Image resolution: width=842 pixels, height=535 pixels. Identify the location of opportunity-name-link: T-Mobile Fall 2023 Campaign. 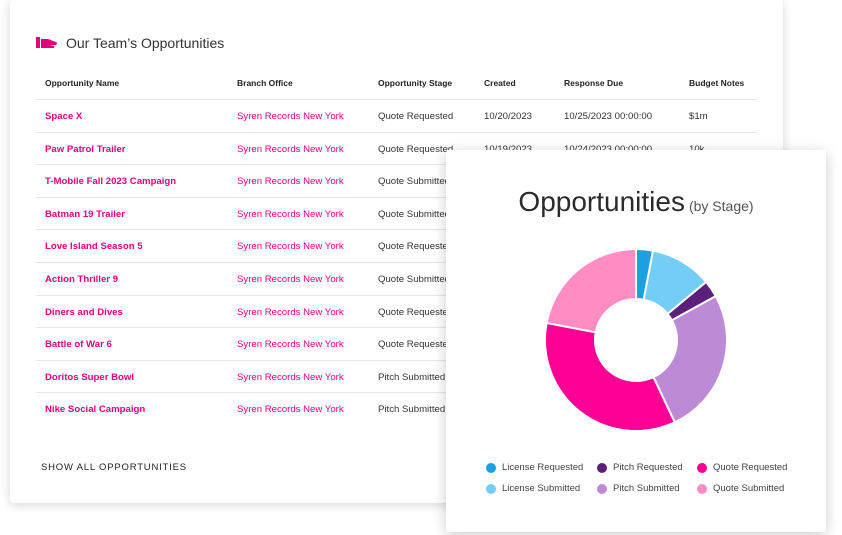
(111, 182).